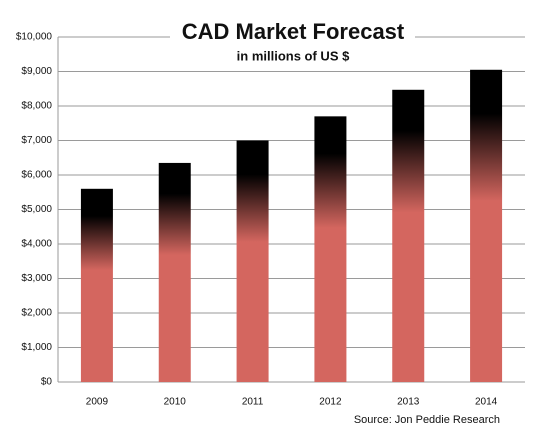 The height and width of the screenshot is (438, 533). Describe the element at coordinates (36, 209) in the screenshot. I see `y-tick-label: $5,000` at that location.